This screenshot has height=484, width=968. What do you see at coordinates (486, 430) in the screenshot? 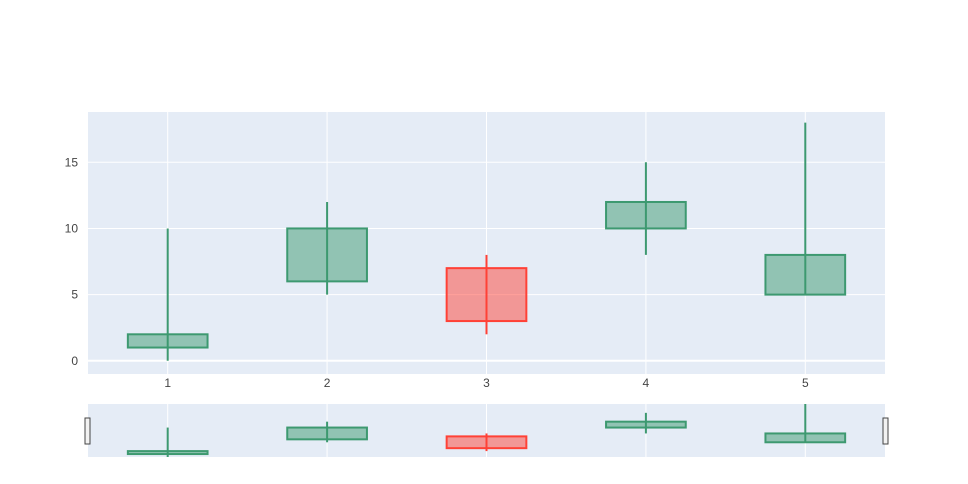
I see `rangeslider-candles` at bounding box center [486, 430].